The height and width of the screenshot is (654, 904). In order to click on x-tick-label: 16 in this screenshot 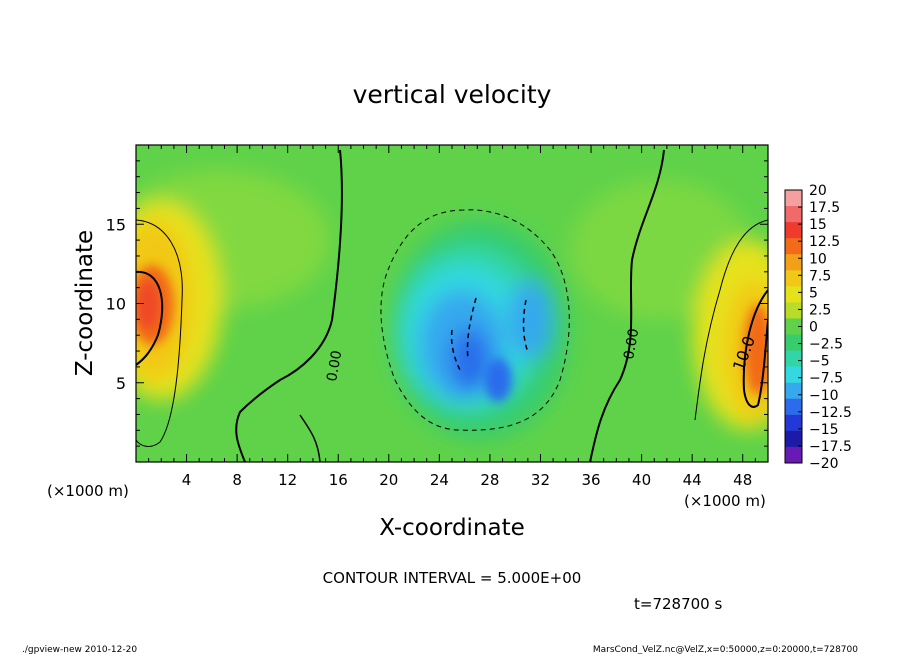, I will do `click(338, 480)`.